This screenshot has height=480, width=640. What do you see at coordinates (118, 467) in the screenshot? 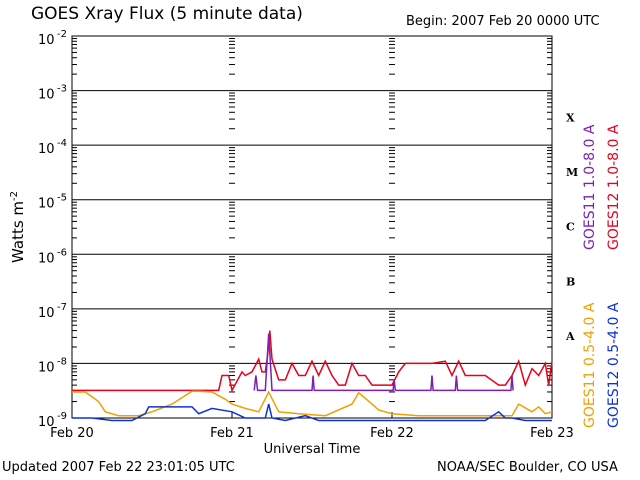
I see `updated-timestamp: Updated 2007 Feb 22 23:01:05 UTC` at bounding box center [118, 467].